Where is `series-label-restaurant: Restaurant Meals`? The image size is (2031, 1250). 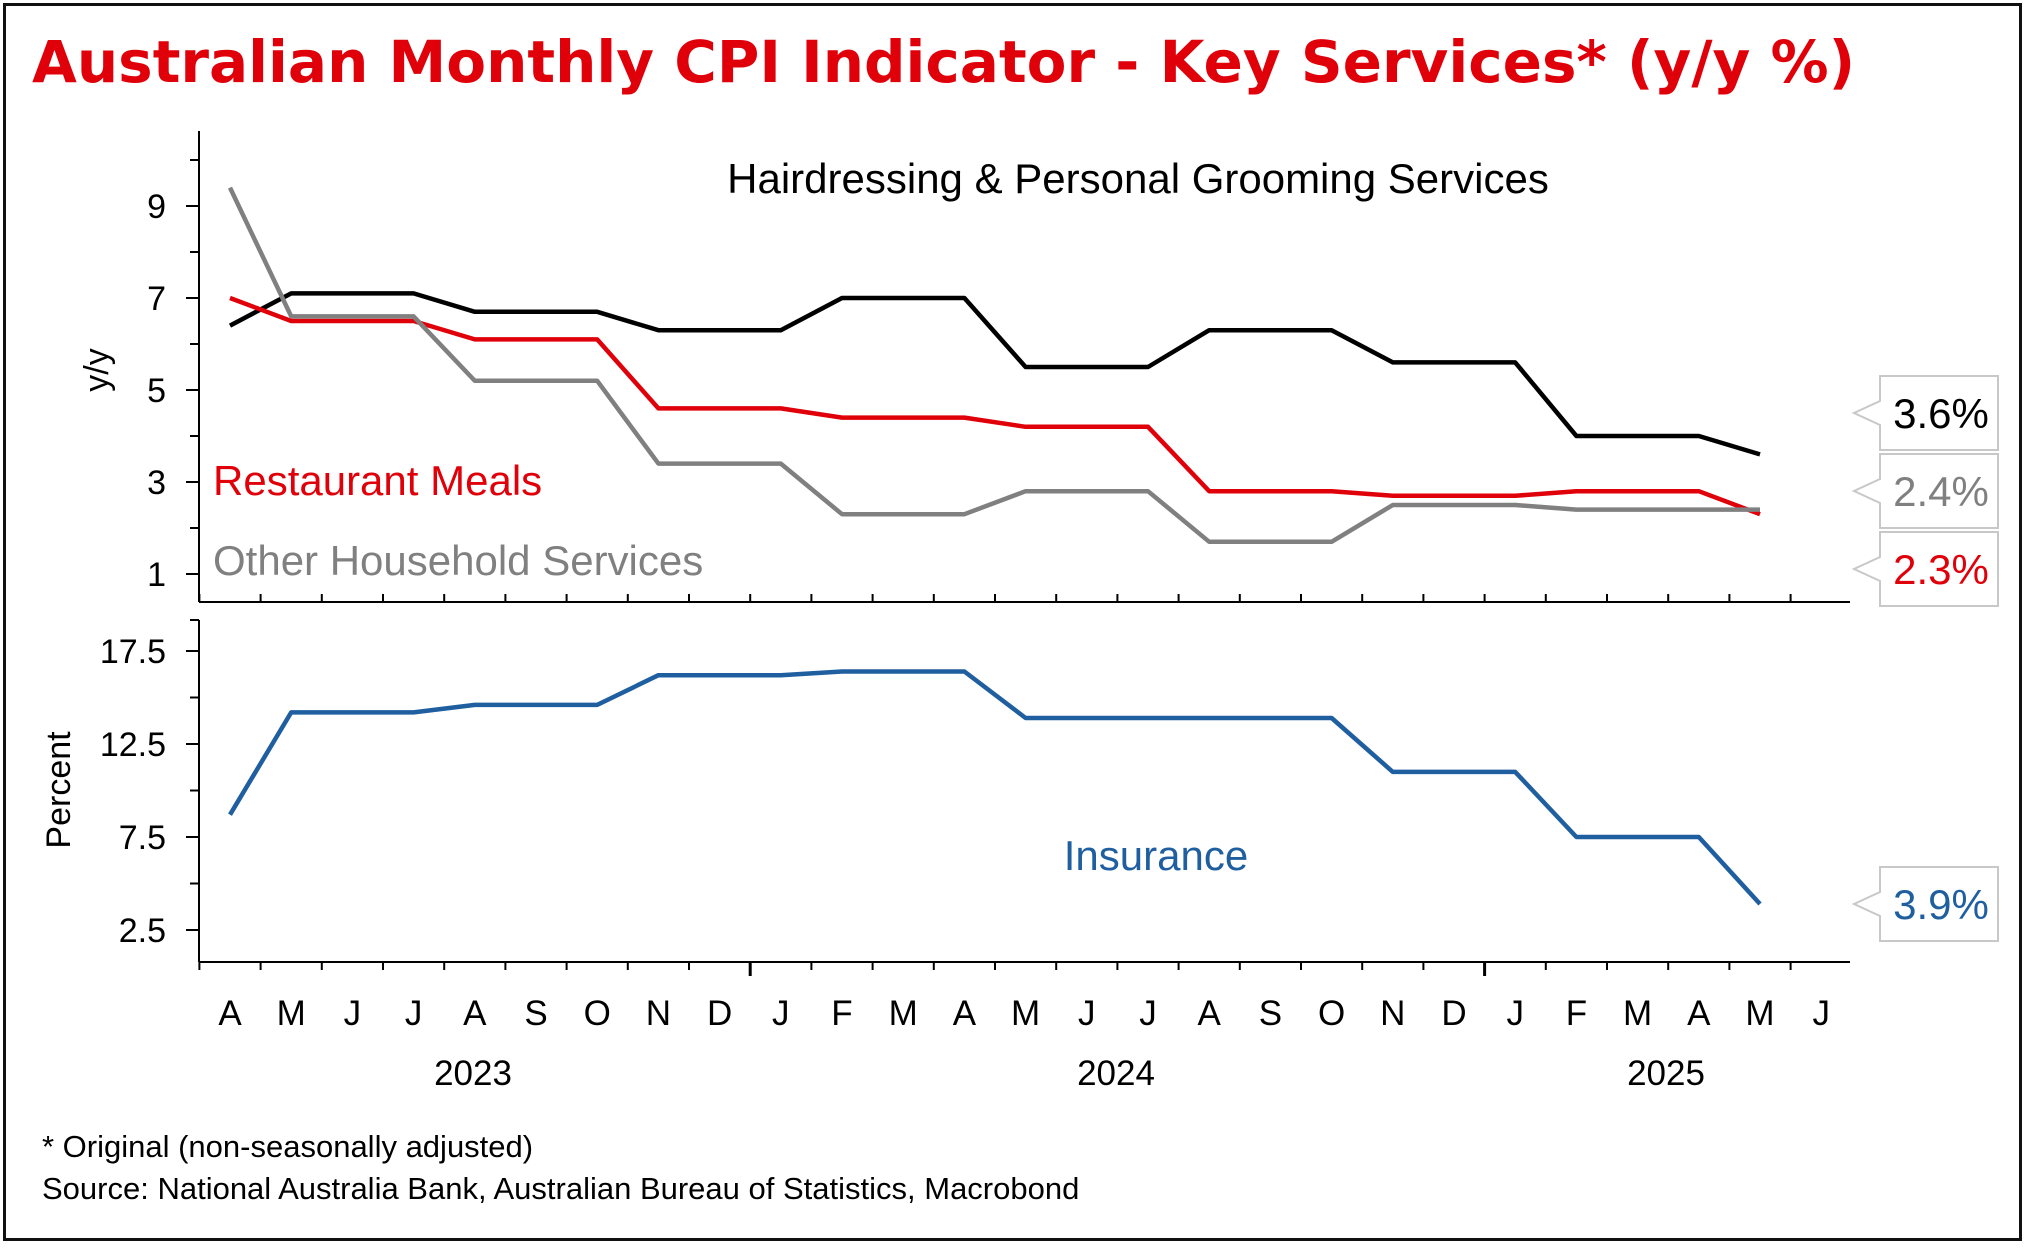
series-label-restaurant: Restaurant Meals is located at coordinates (377, 480).